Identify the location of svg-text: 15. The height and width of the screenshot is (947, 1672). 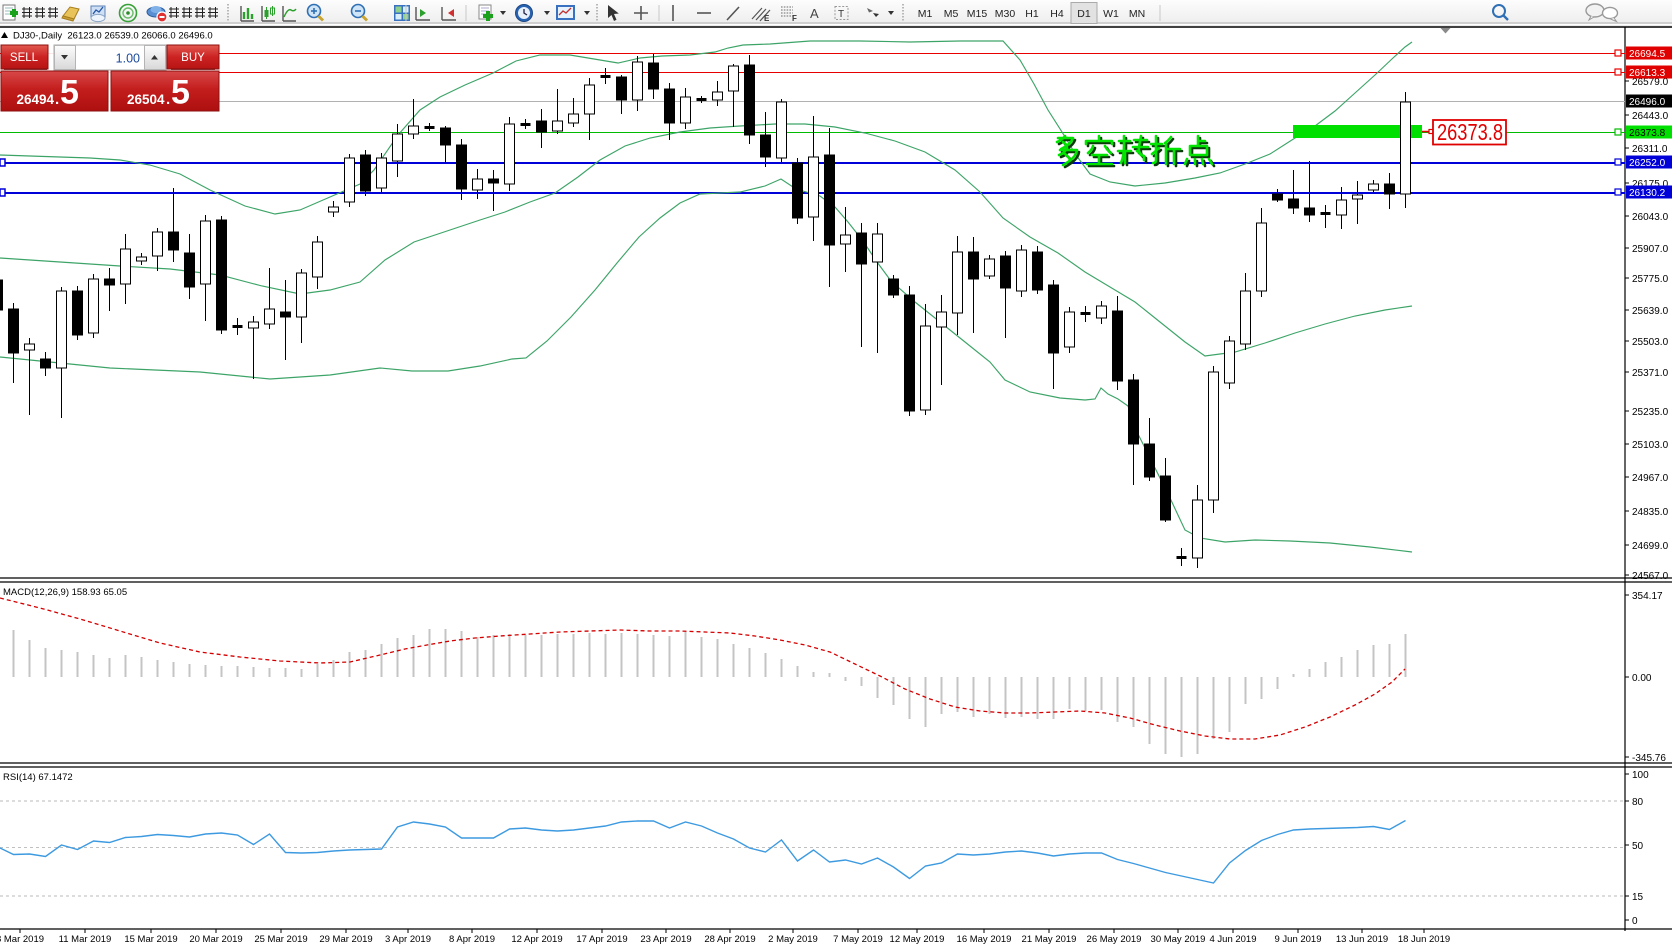
(1638, 897).